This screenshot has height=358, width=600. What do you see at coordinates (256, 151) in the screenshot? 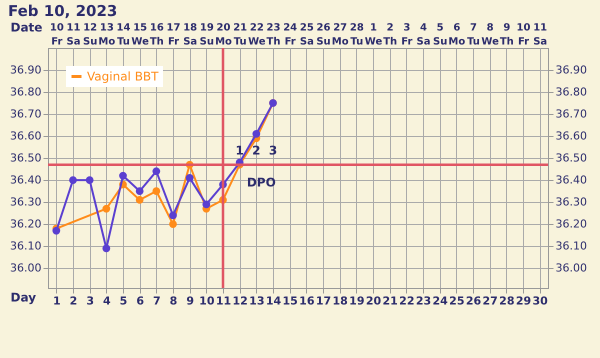
I see `annotation: 2` at bounding box center [256, 151].